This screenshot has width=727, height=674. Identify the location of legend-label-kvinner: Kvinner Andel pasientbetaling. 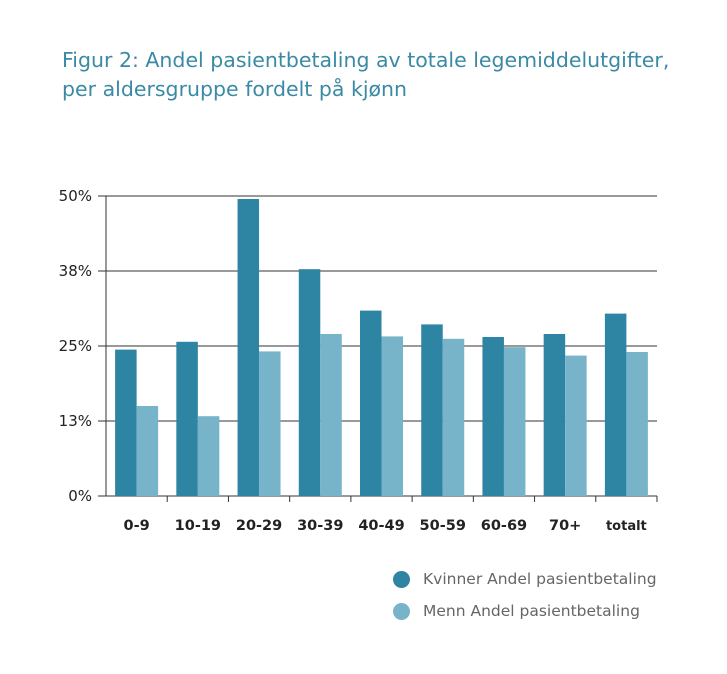
(540, 579).